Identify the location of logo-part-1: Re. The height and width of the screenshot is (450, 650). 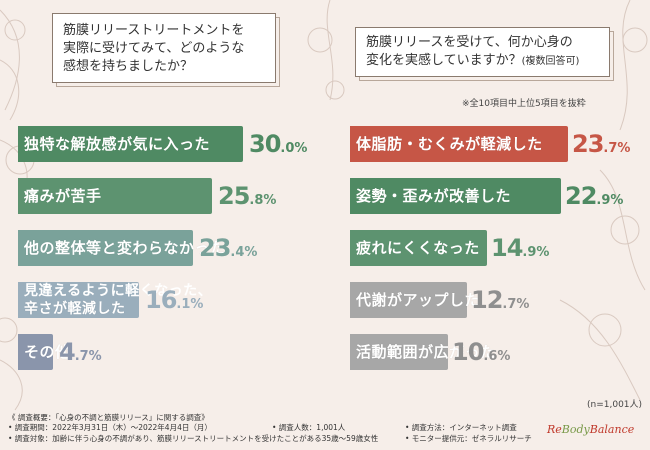
(554, 429).